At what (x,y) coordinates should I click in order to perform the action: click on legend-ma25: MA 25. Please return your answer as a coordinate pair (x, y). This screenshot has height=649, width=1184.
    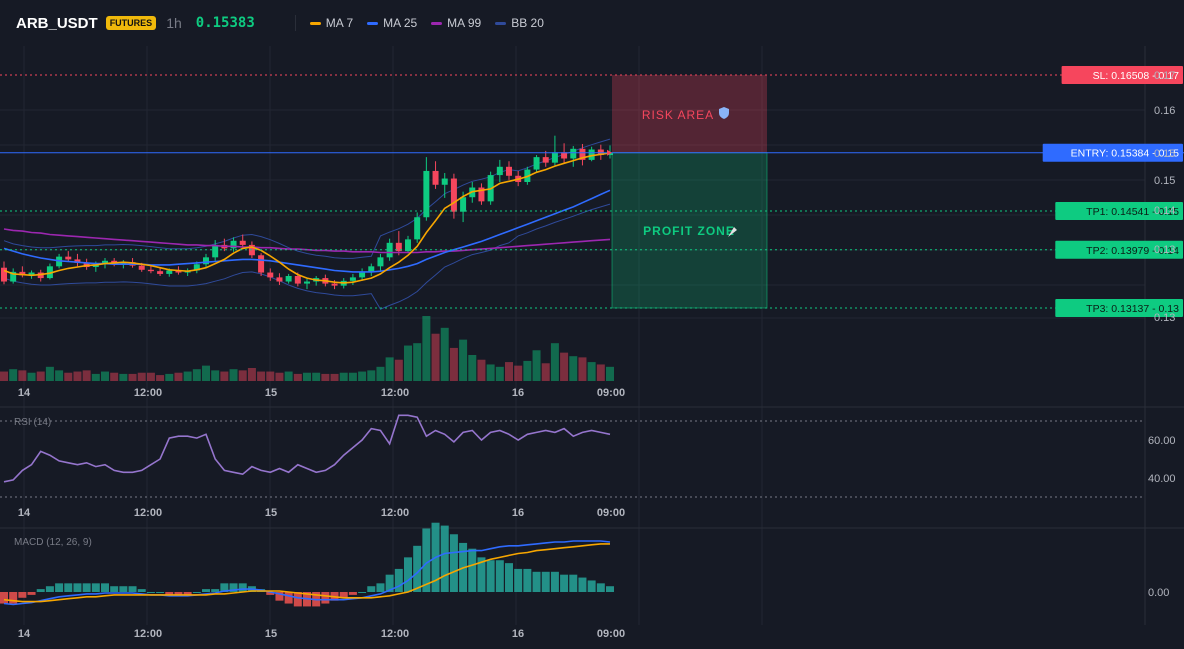
    Looking at the image, I should click on (392, 23).